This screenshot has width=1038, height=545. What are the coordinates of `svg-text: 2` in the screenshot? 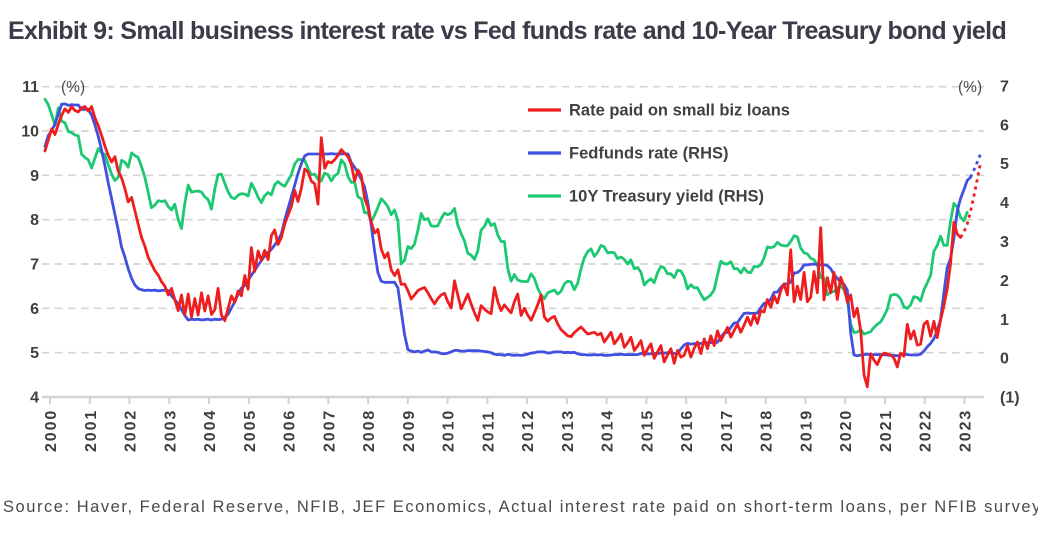 It's located at (1004, 281).